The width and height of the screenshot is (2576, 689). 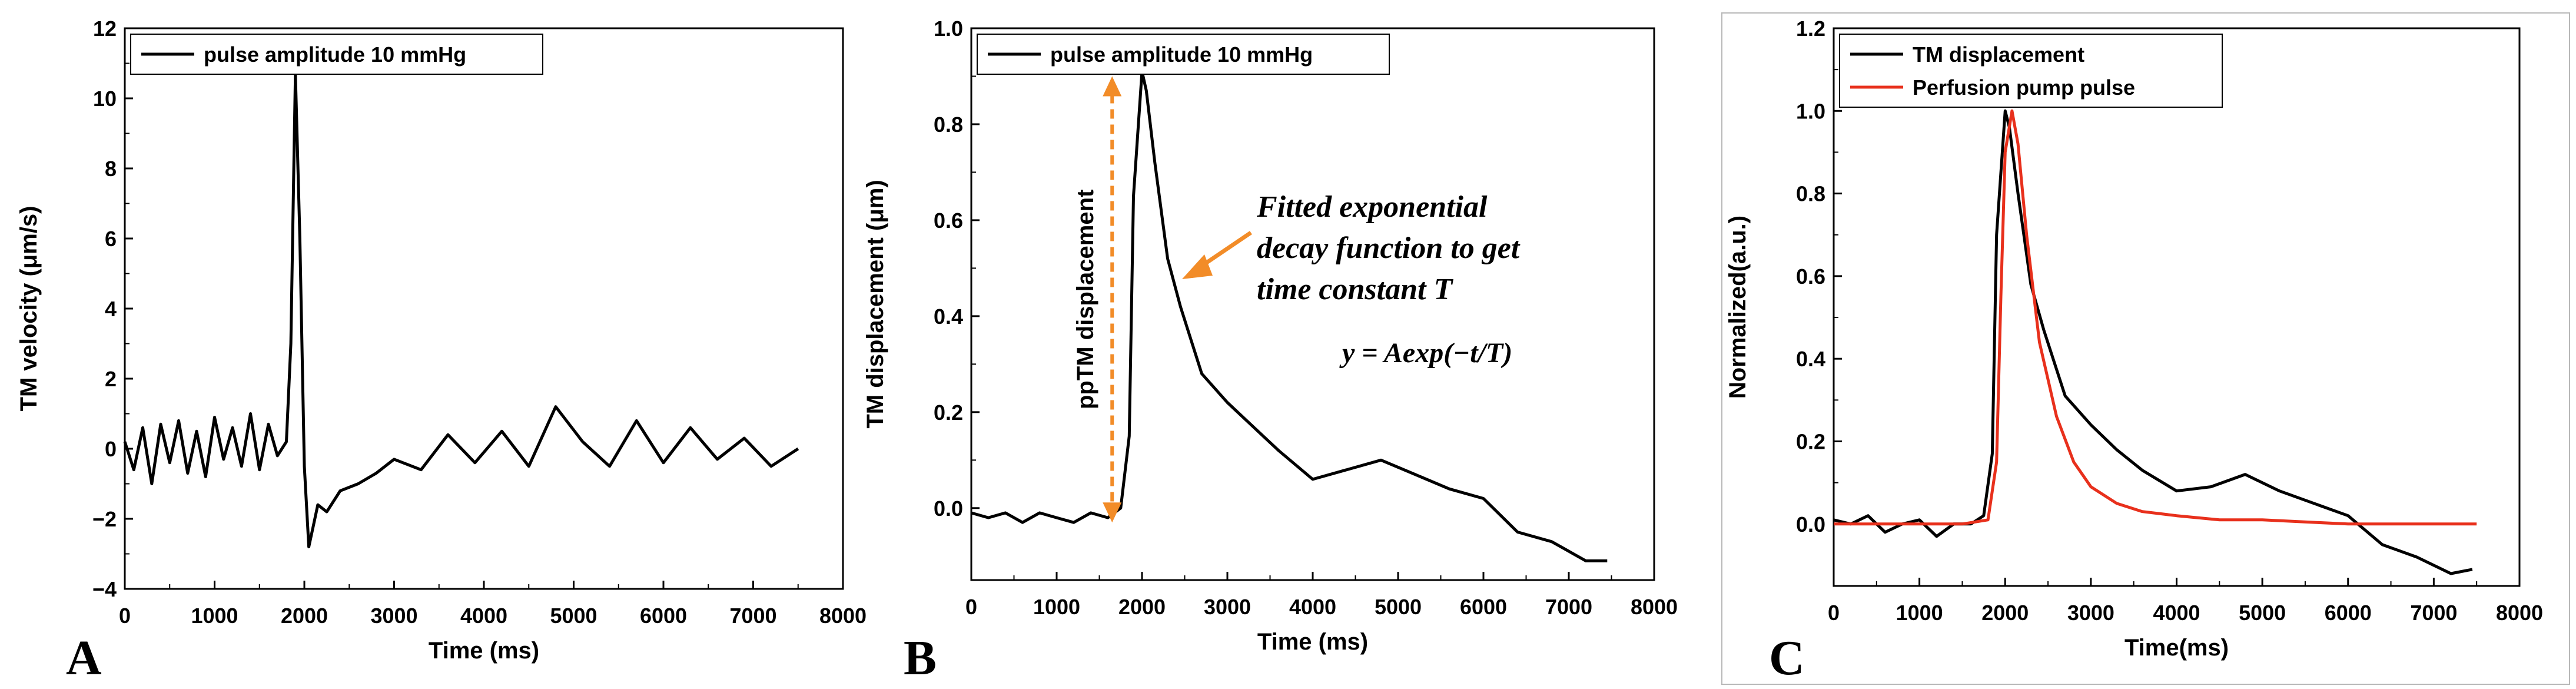 I want to click on x-axis-label: Time(ms), so click(x=2176, y=648).